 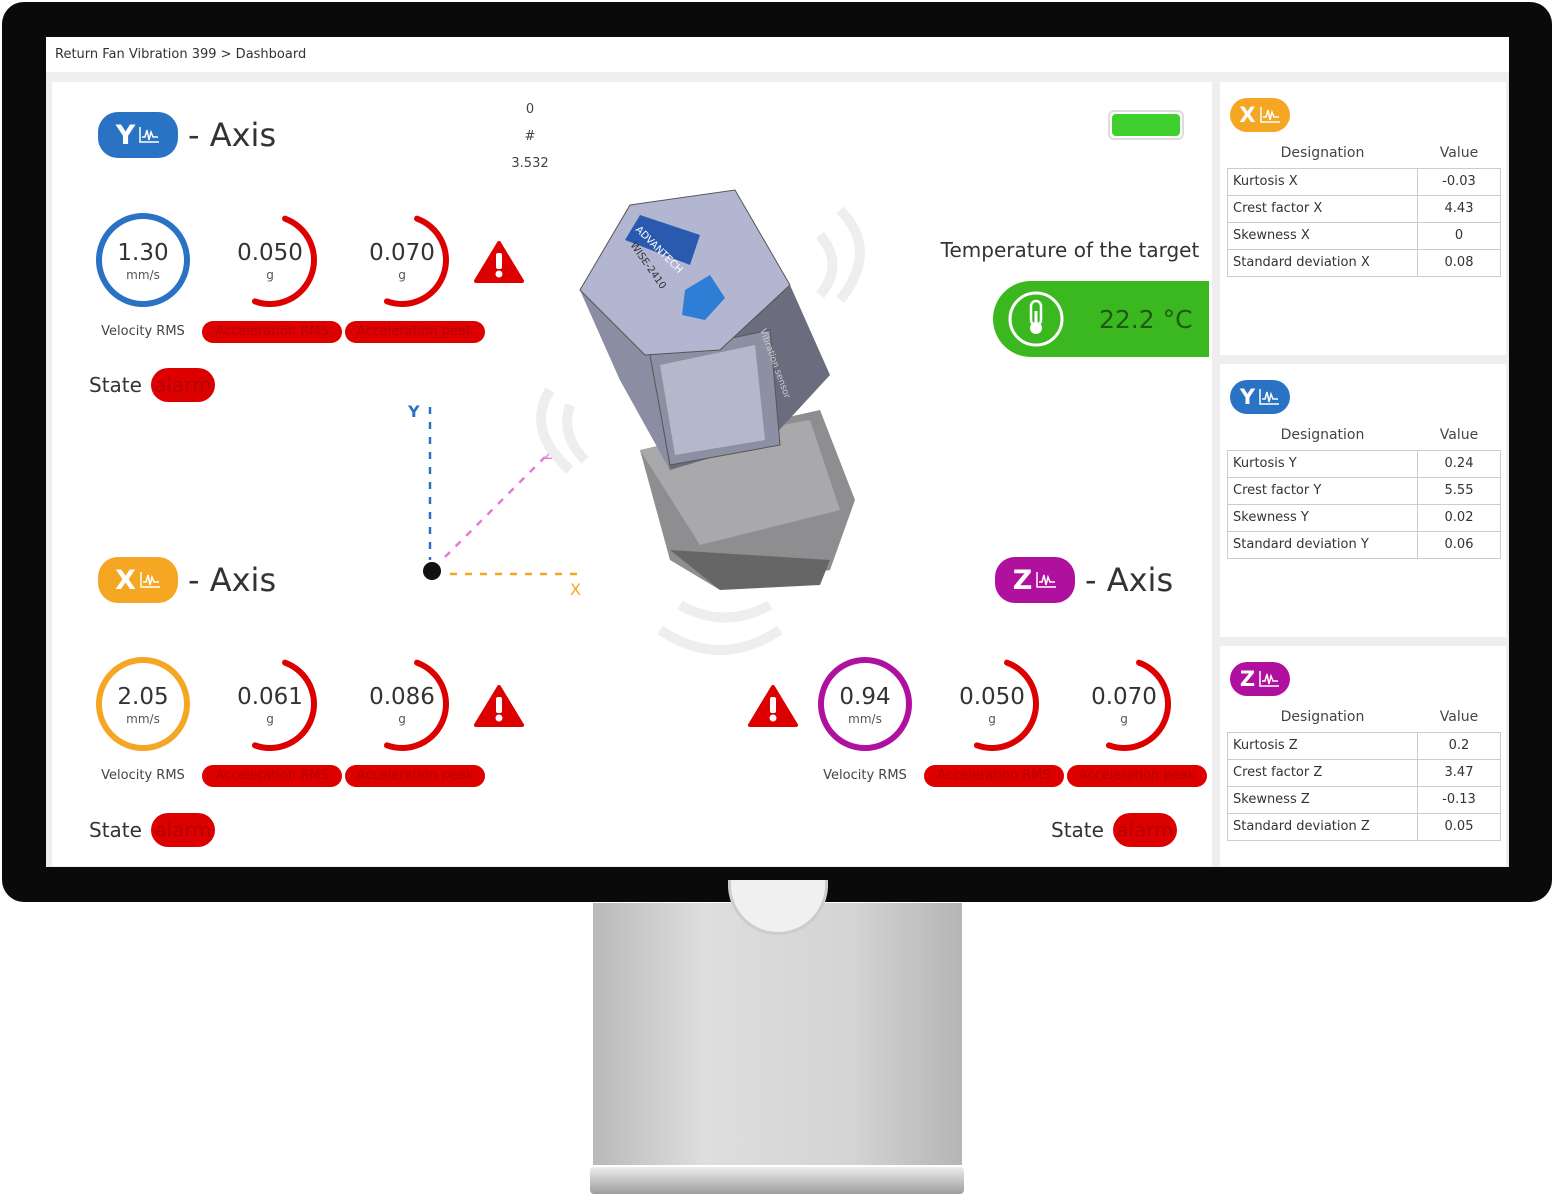 I want to click on axis-title-z: Z - Axis, so click(x=1084, y=580).